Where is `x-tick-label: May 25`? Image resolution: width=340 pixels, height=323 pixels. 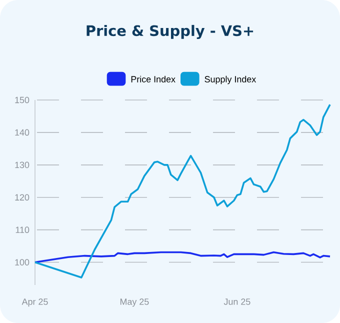
x-tick-label: May 25 is located at coordinates (134, 302).